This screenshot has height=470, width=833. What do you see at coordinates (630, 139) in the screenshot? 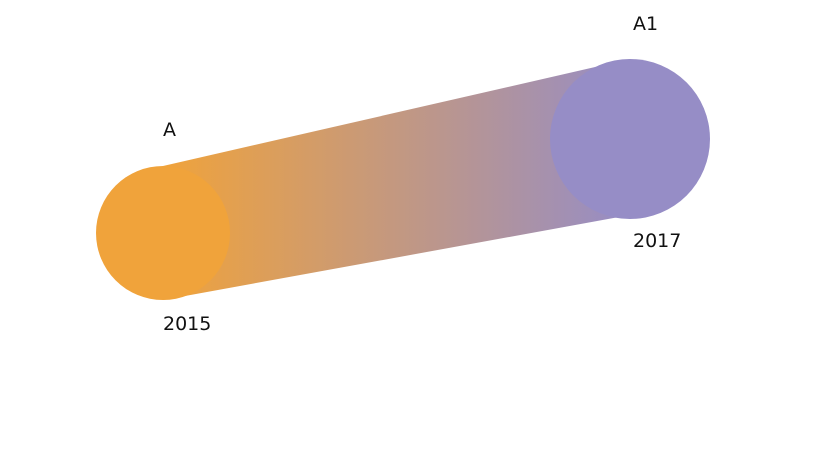
I see `data-point-a1` at bounding box center [630, 139].